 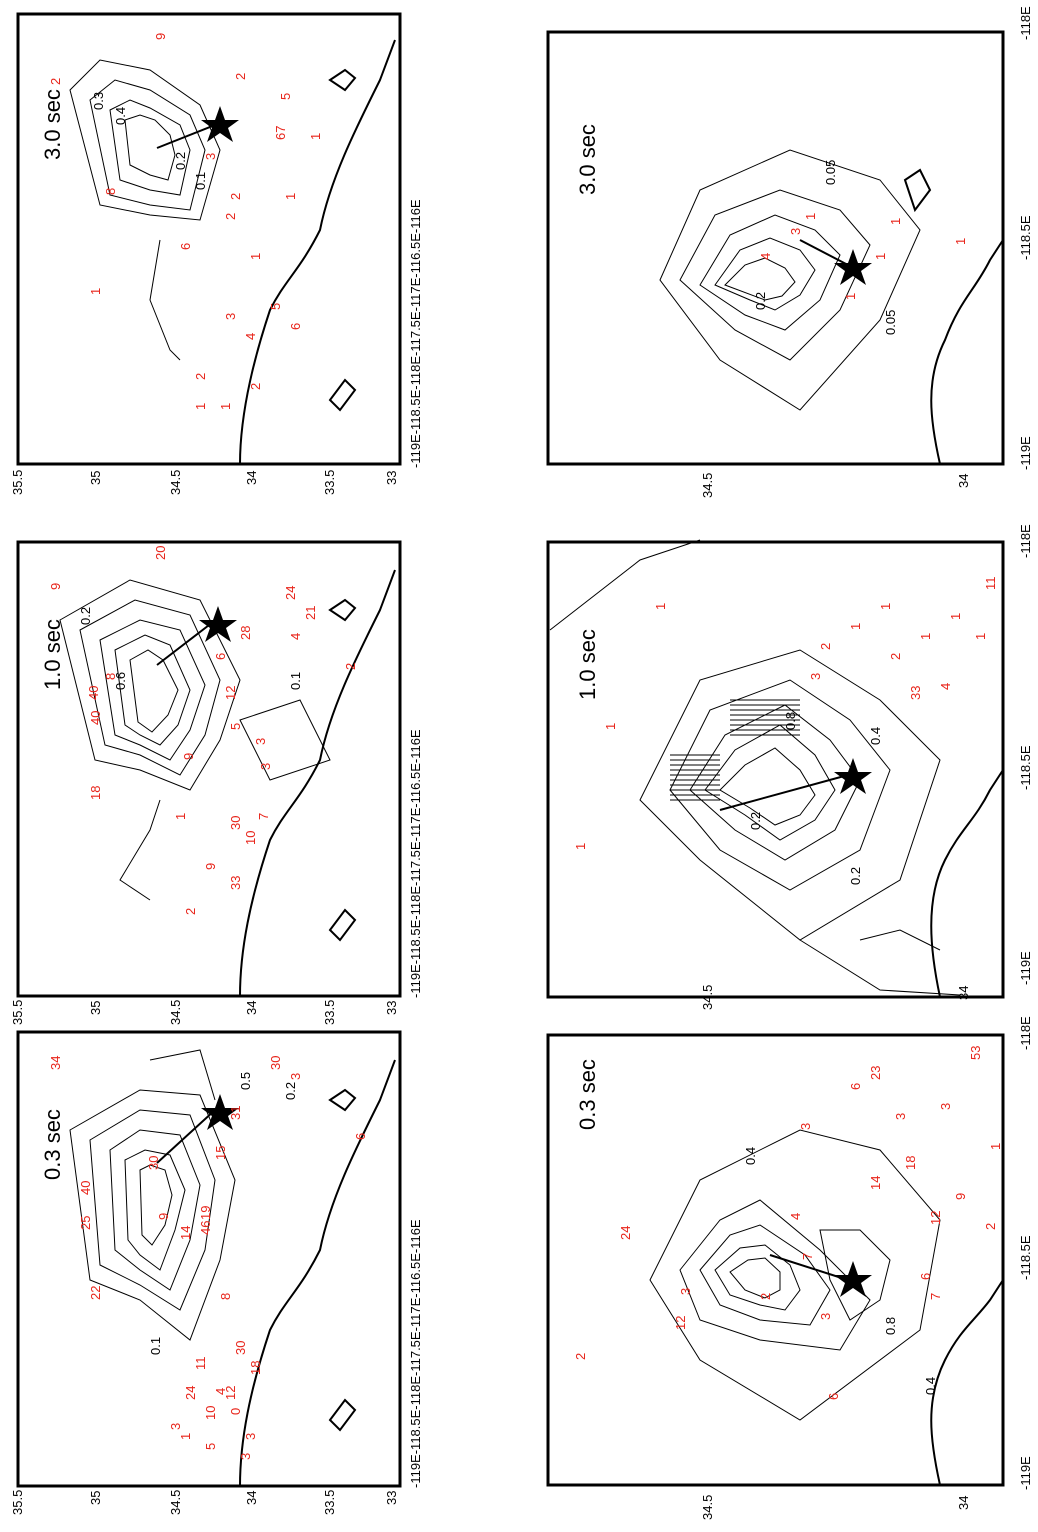 I want to click on panel-bottom-1-0: 1.0 sec 34.5 34 -119E -118.5E -118E, so click(x=789, y=767).